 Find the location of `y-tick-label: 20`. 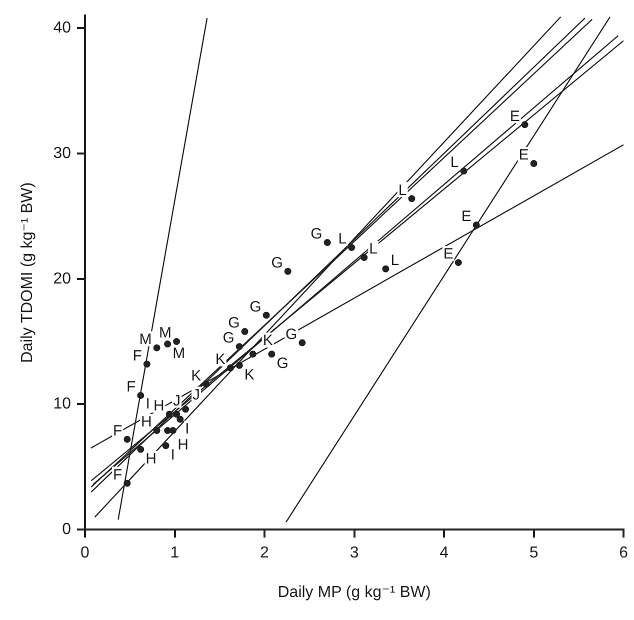

y-tick-label: 20 is located at coordinates (62, 279).